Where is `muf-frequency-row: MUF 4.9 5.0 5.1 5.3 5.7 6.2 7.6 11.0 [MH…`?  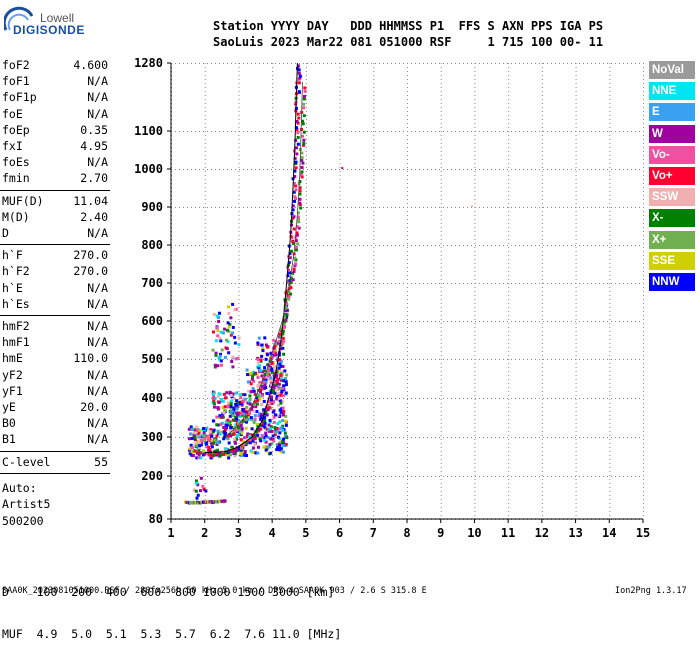 muf-frequency-row: MUF 4.9 5.0 5.1 5.3 5.7 6.2 7.6 11.0 [MH… is located at coordinates (172, 634).